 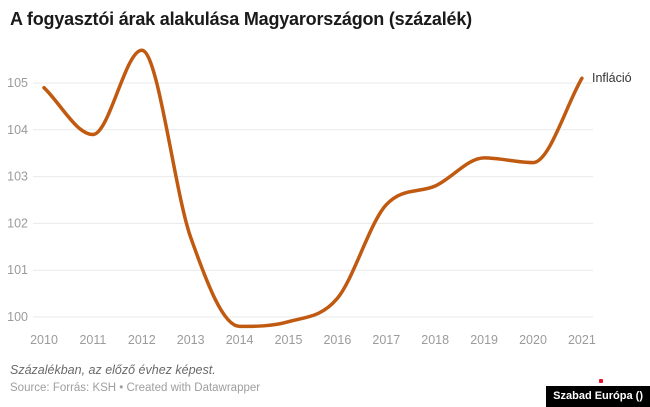 I want to click on y-tick-label: 104, so click(x=17, y=130).